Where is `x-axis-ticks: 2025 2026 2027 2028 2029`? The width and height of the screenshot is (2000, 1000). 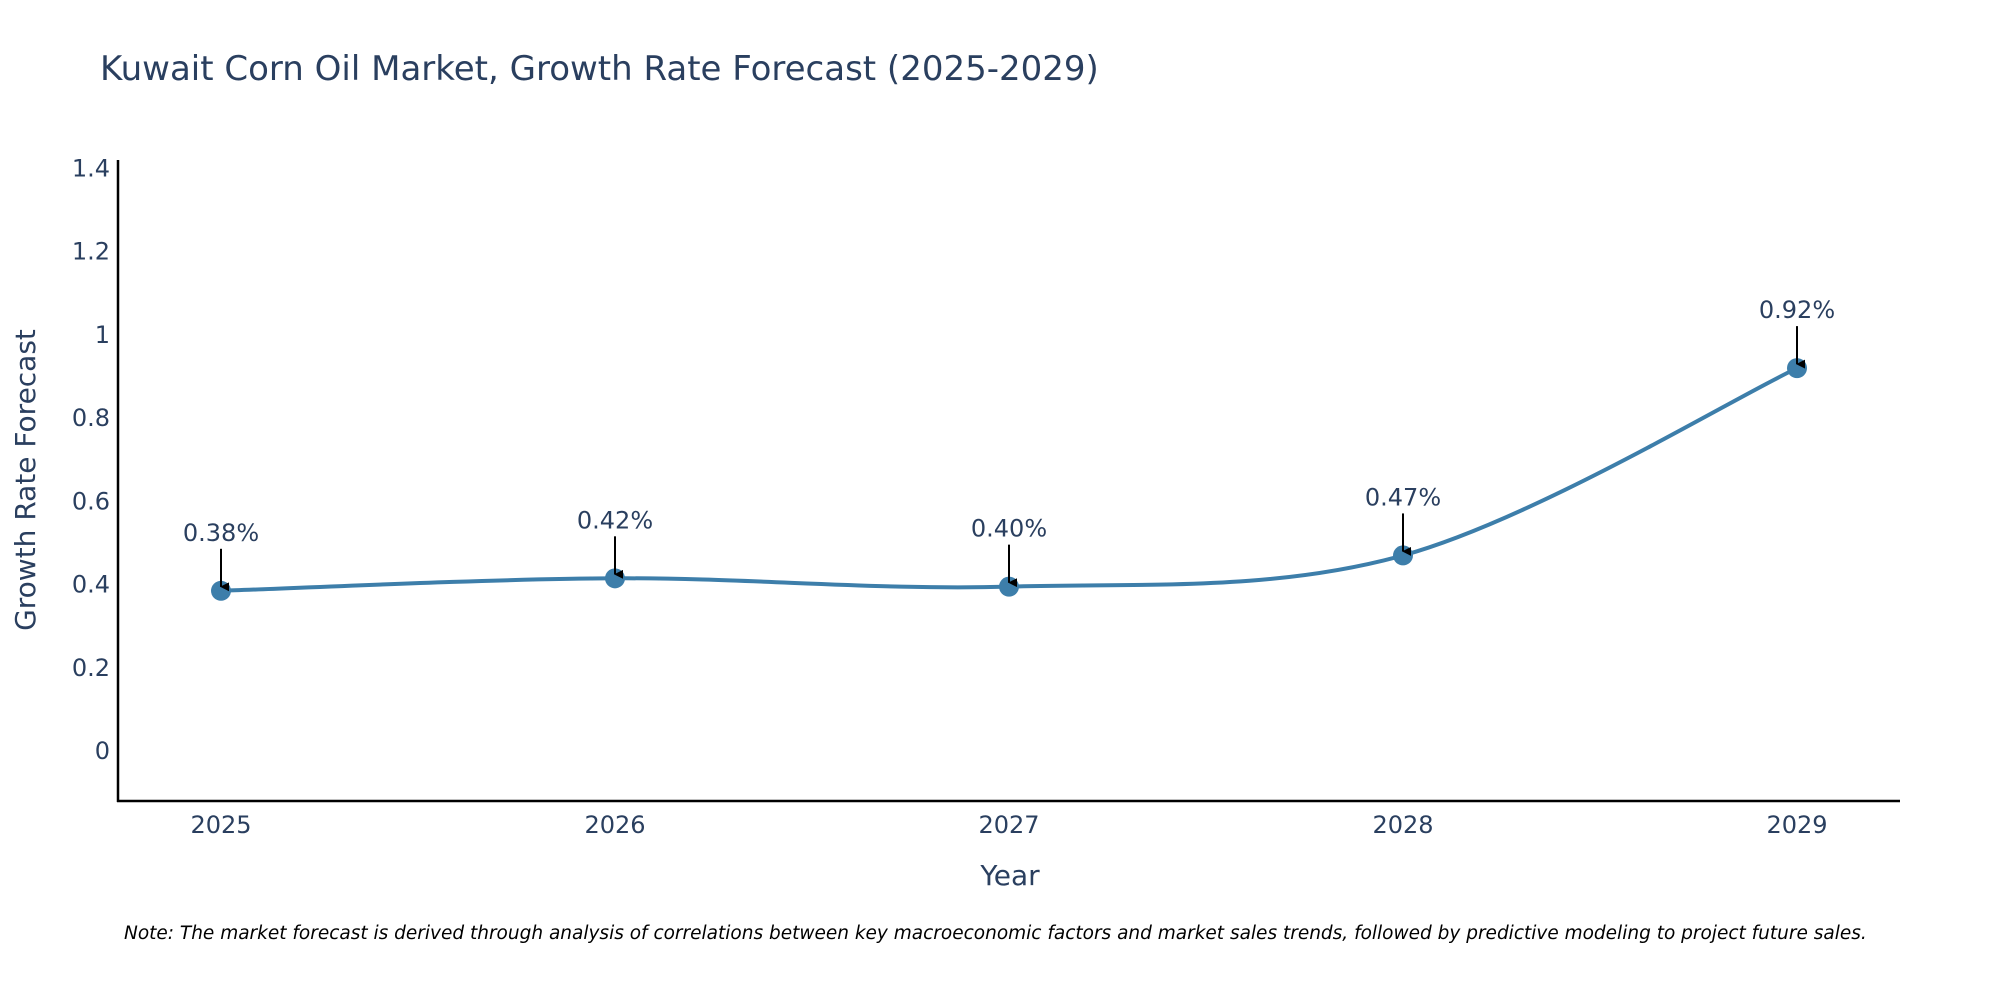
x-axis-ticks: 2025 2026 2027 2028 2029 is located at coordinates (1008, 825).